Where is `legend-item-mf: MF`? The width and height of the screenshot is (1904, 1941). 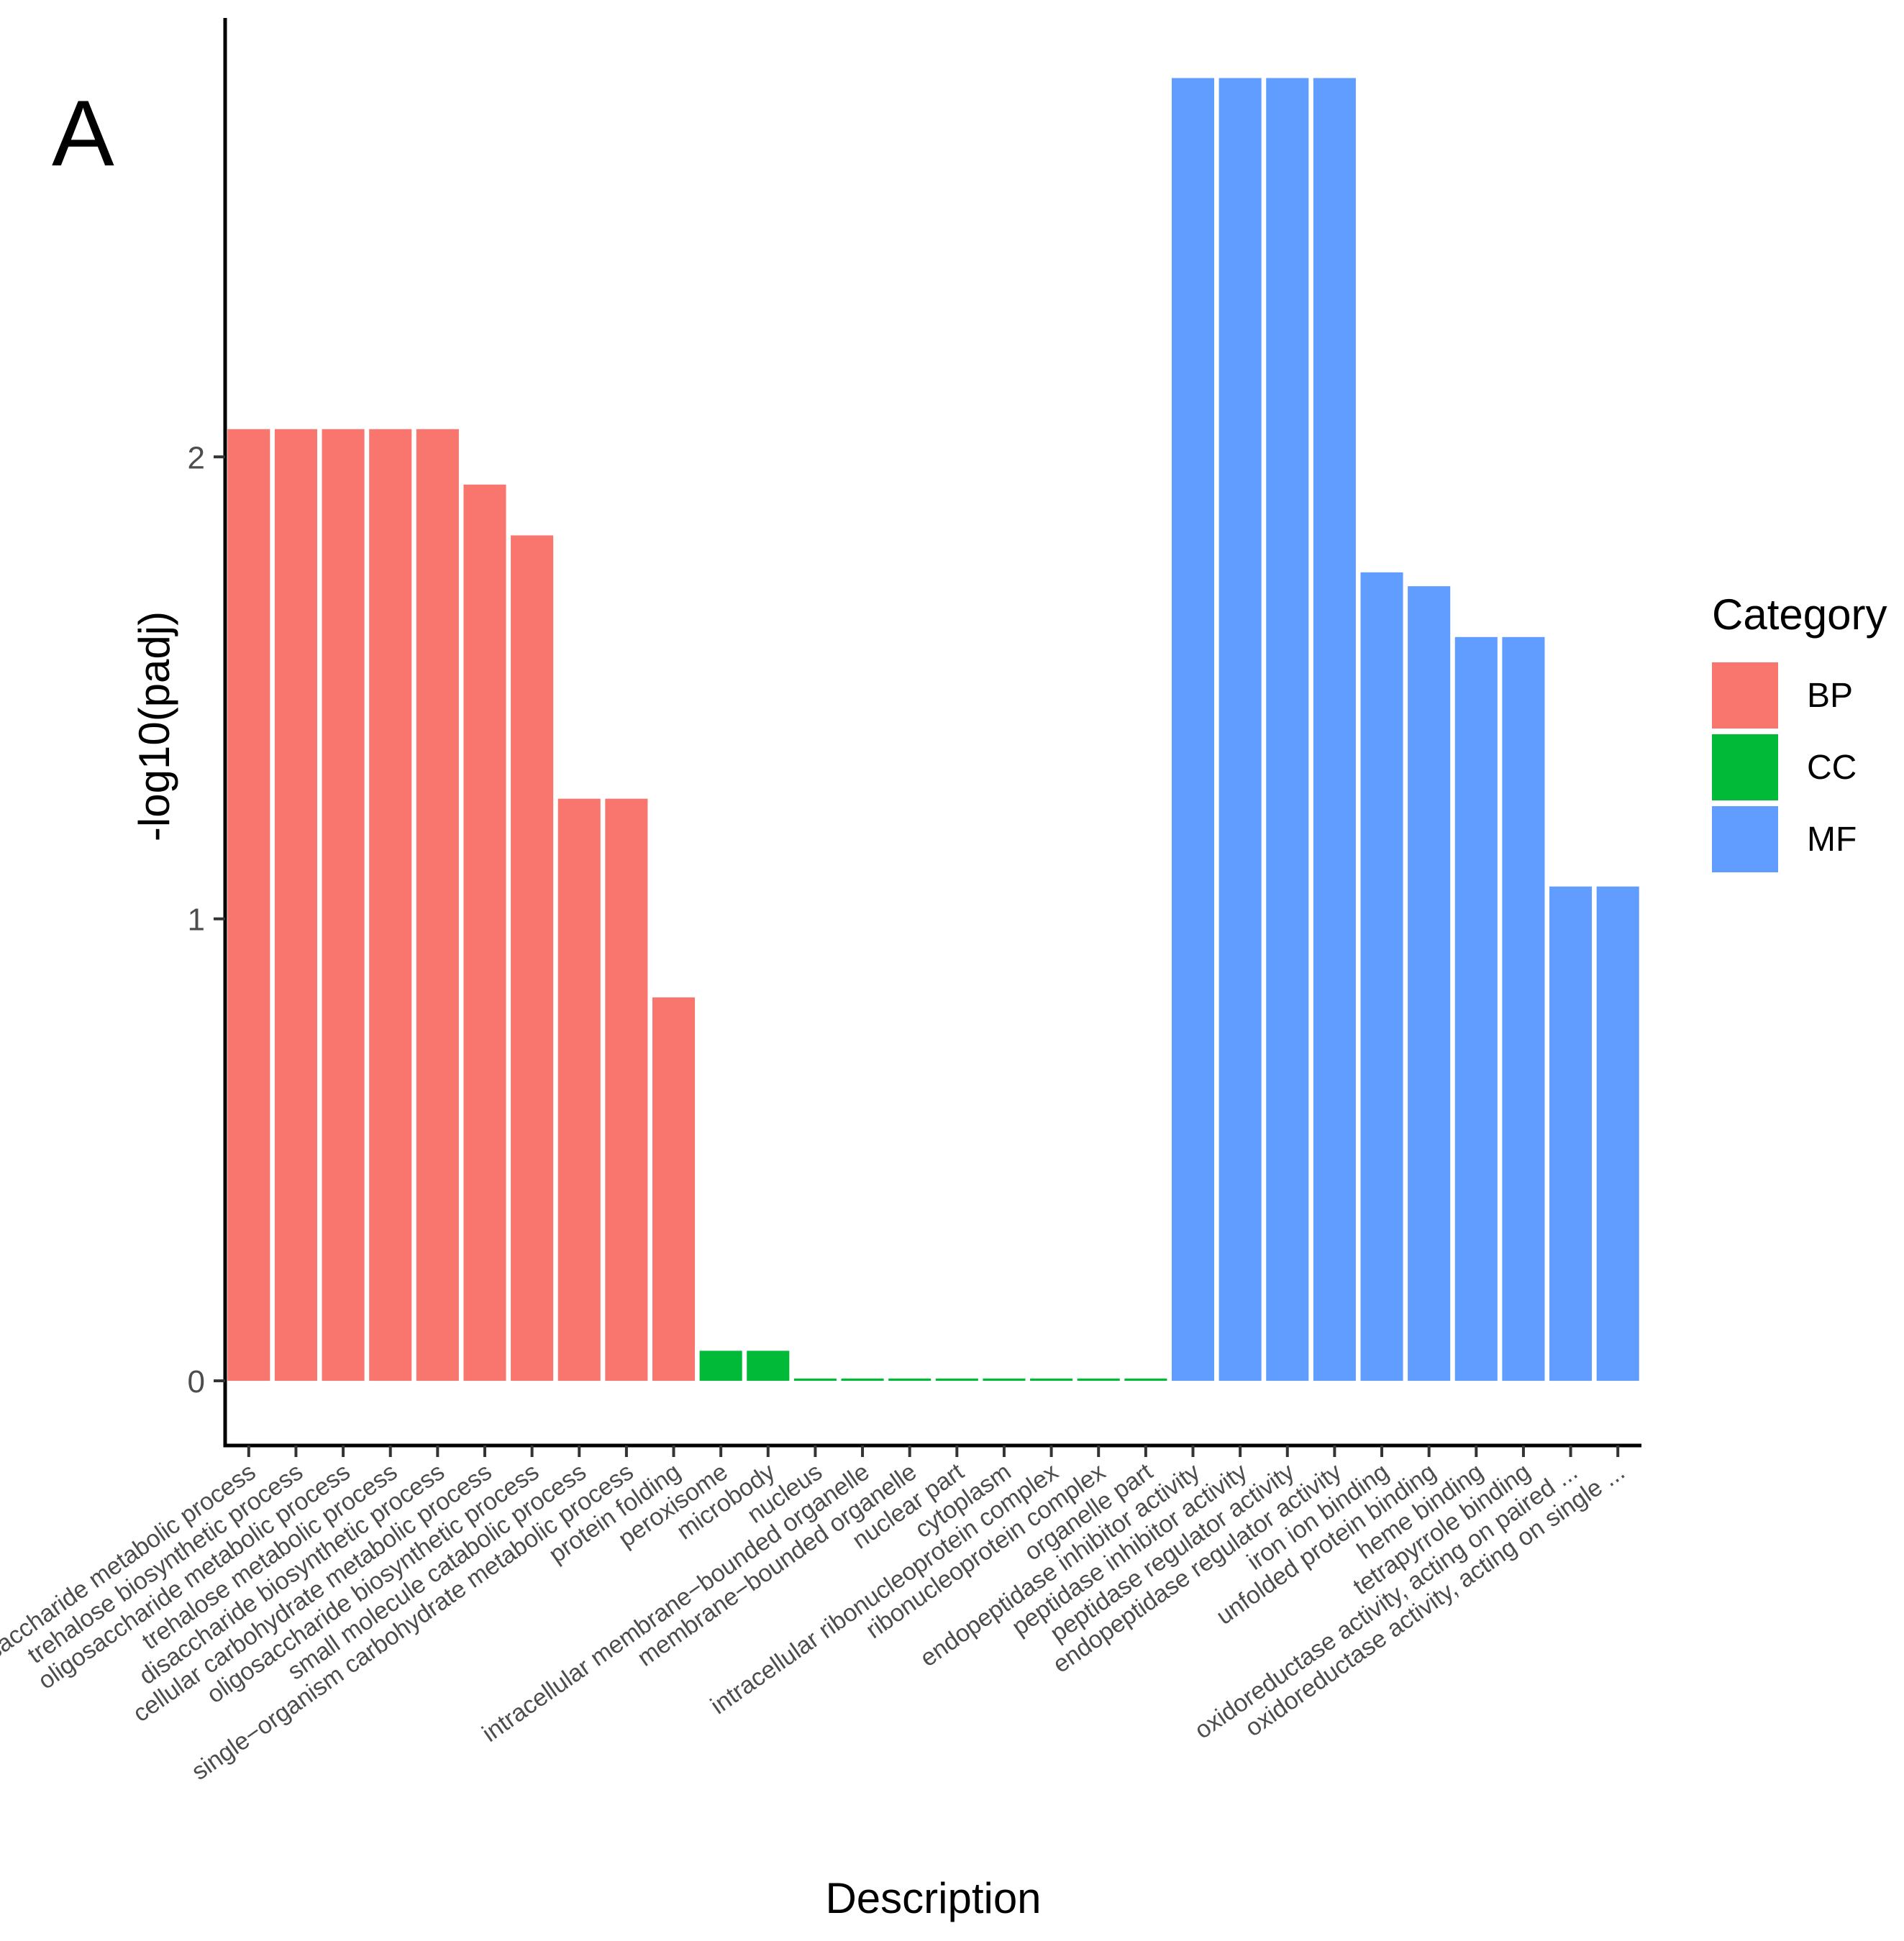
legend-item-mf: MF is located at coordinates (1799, 839).